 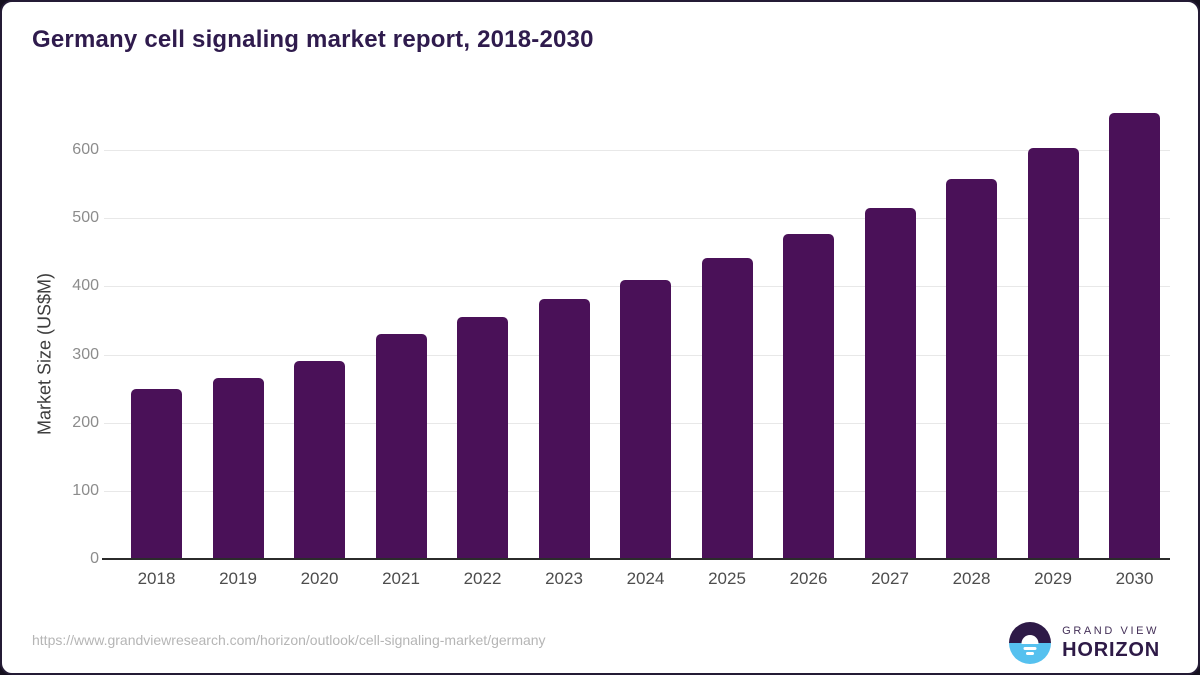 What do you see at coordinates (1134, 578) in the screenshot?
I see `x-tick-2030: 2030` at bounding box center [1134, 578].